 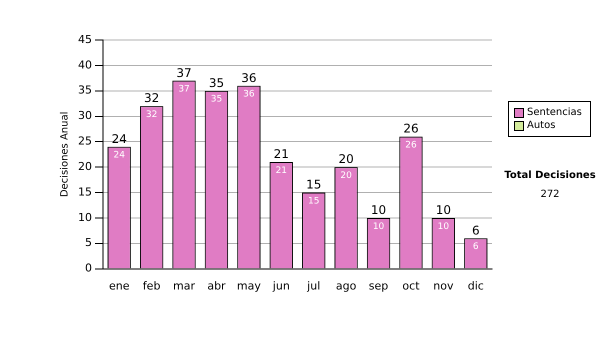 I want to click on annotation: 36, so click(x=249, y=77).